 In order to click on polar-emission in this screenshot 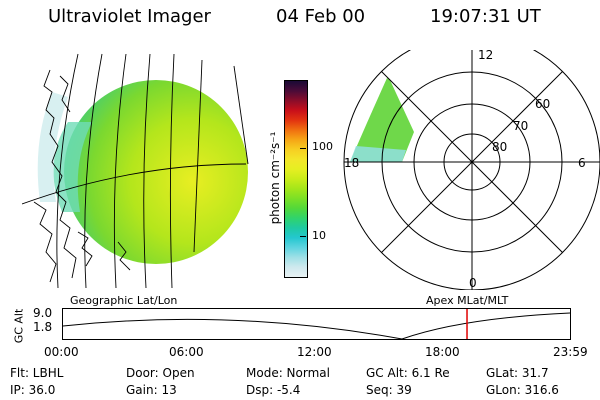, I will do `click(382, 120)`.